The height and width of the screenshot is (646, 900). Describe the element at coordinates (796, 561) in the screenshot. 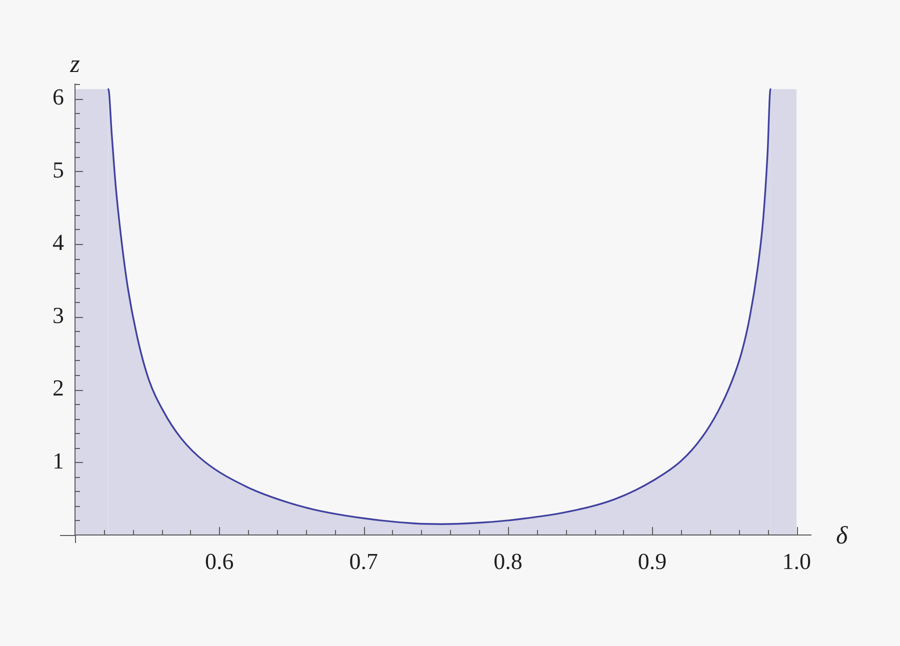

I see `x-tick-label: 1.0` at that location.